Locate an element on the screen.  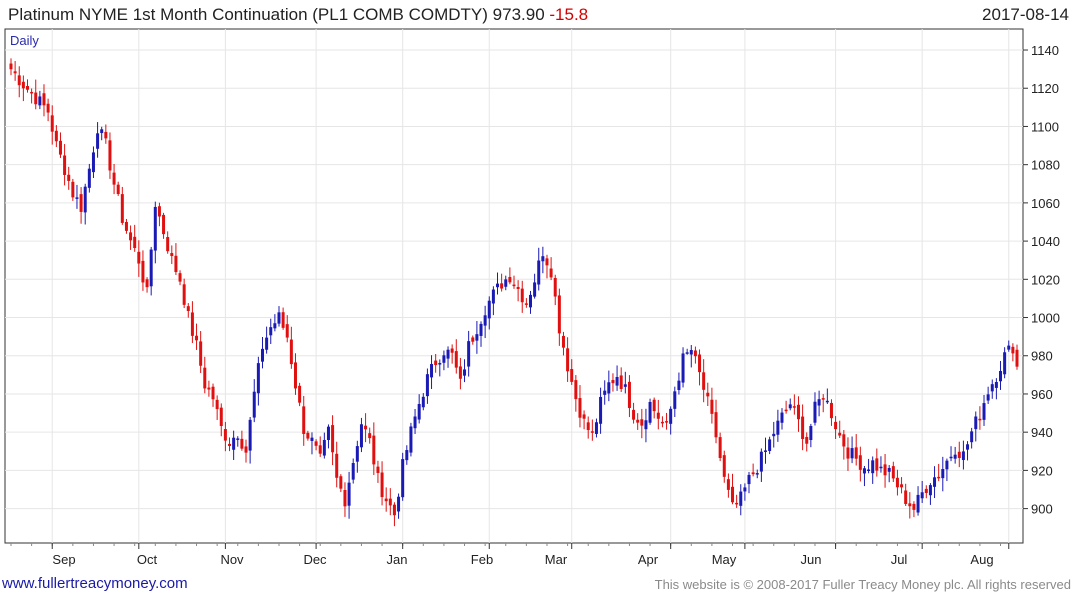
site-link: www.fullertreacymoney.com is located at coordinates (95, 583).